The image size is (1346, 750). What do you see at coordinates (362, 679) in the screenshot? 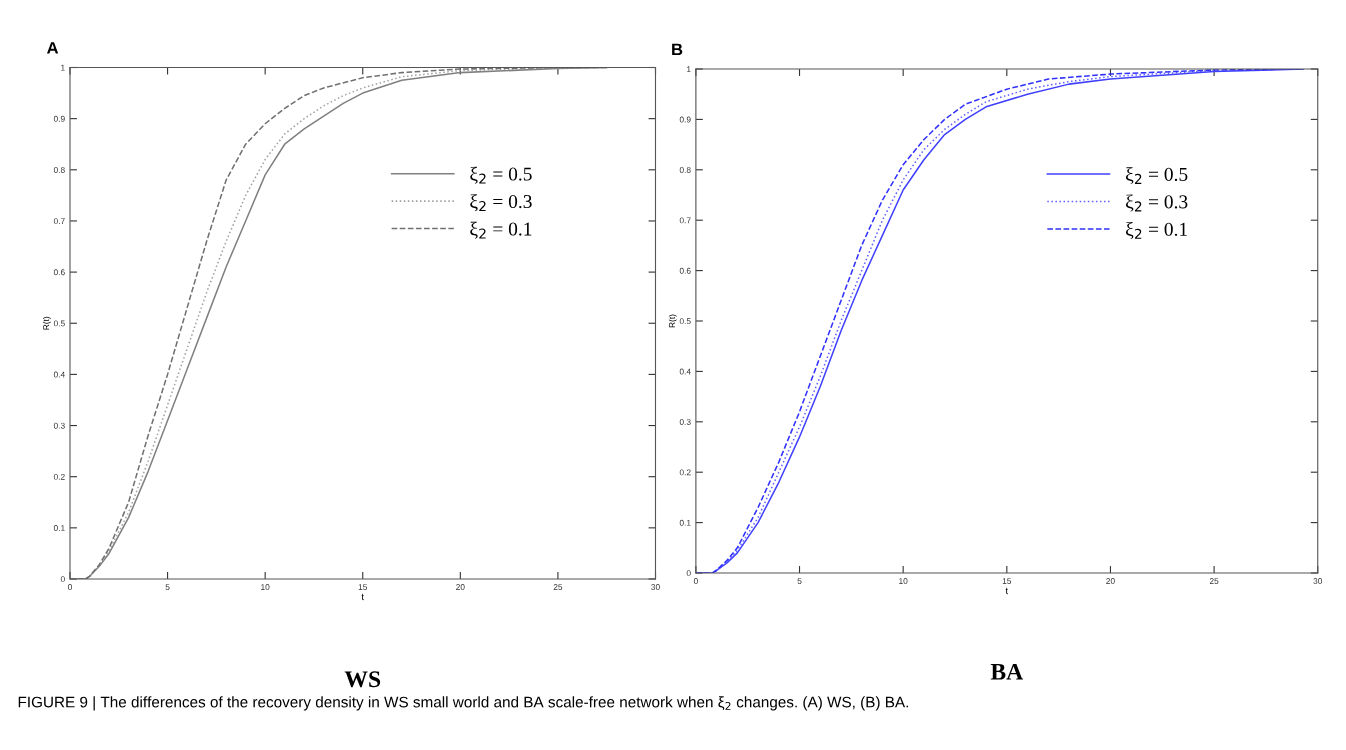
I see `text: WS` at bounding box center [362, 679].